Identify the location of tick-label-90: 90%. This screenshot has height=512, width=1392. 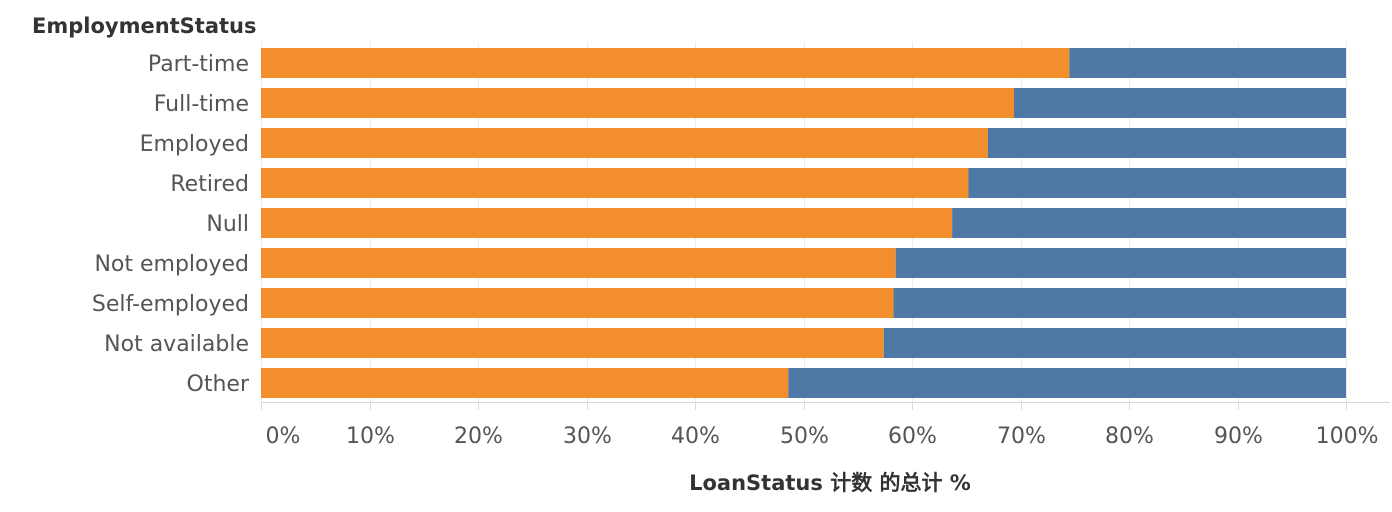
(1238, 436).